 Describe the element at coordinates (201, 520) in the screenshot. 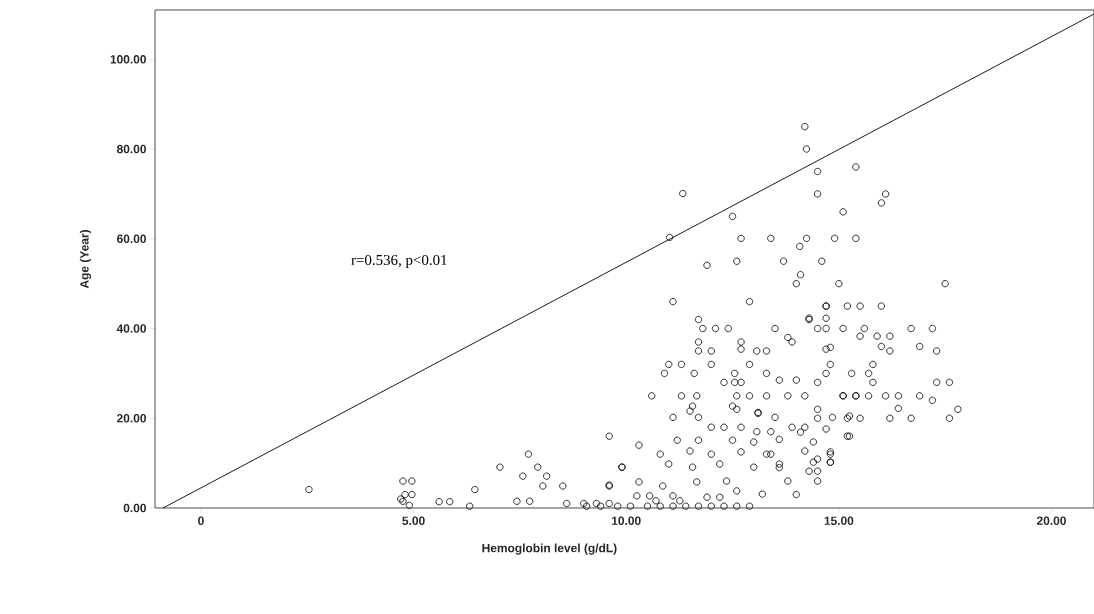

I see `x-tick-label: 0` at that location.